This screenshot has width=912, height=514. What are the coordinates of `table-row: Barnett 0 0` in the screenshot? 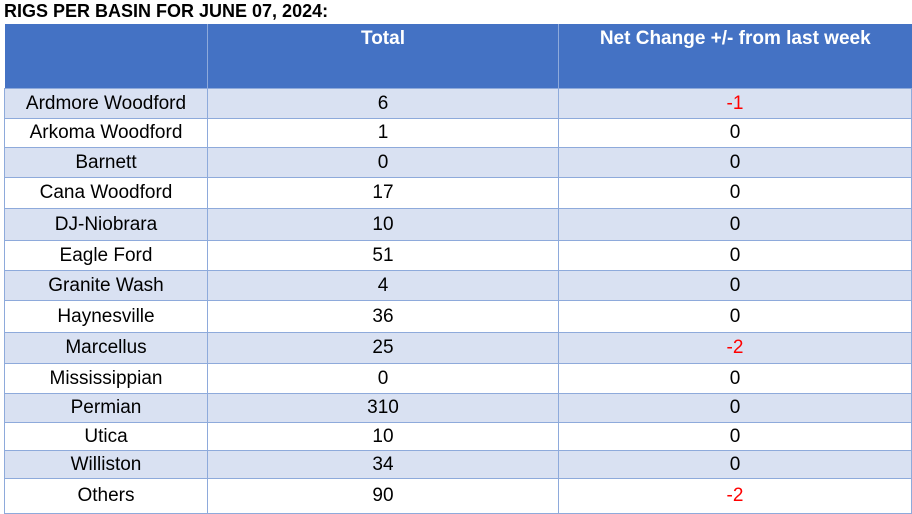 It's located at (458, 162).